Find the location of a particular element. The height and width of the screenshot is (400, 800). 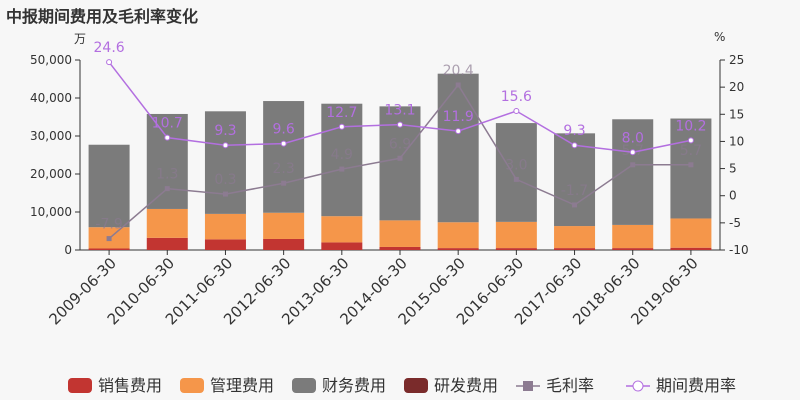

data-label: -7.9 is located at coordinates (108, 225).